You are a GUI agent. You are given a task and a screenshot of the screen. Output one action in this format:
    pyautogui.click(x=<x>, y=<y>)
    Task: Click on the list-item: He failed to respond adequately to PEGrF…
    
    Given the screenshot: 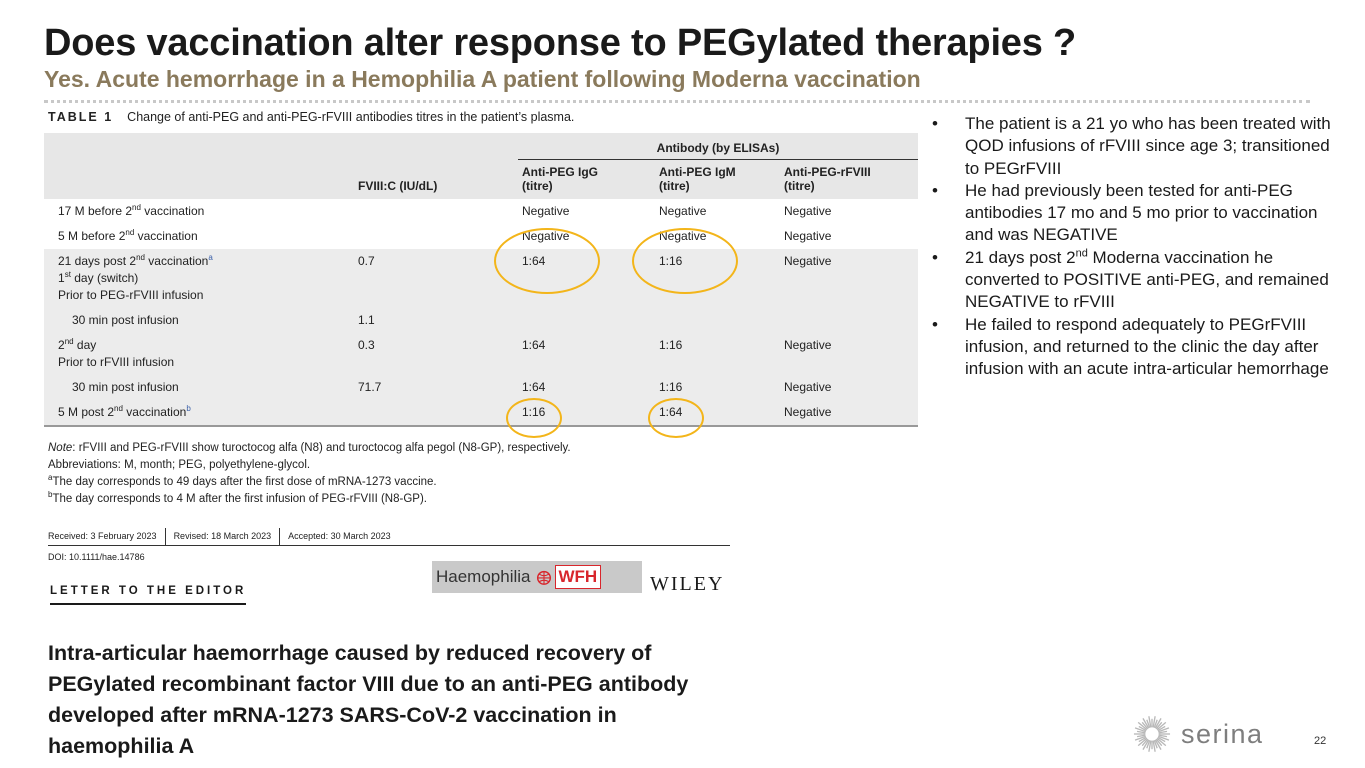 What is the action you would take?
    pyautogui.click(x=1132, y=347)
    